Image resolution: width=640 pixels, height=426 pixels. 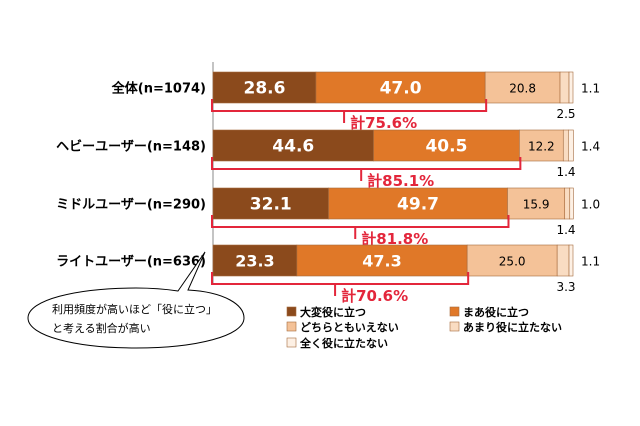 I want to click on data-label: 47.3, so click(x=381, y=261).